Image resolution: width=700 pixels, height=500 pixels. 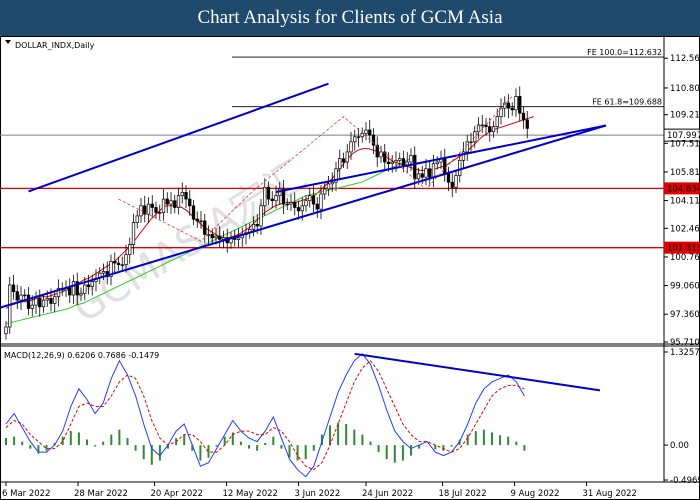 What do you see at coordinates (679, 446) in the screenshot?
I see `macd-tick-label: 0.00` at bounding box center [679, 446].